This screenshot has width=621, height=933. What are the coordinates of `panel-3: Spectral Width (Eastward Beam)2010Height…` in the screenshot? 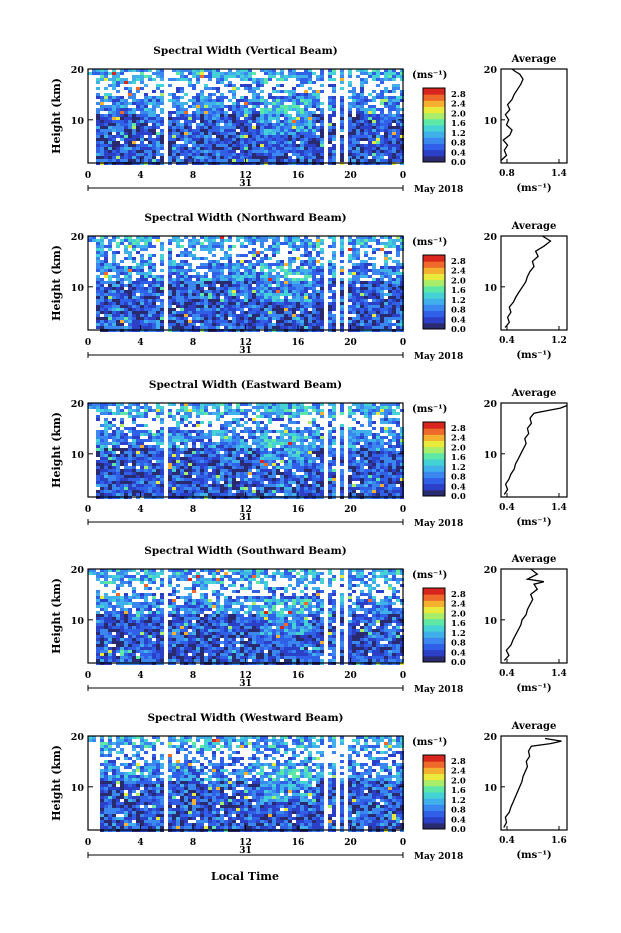 It's located at (308, 454).